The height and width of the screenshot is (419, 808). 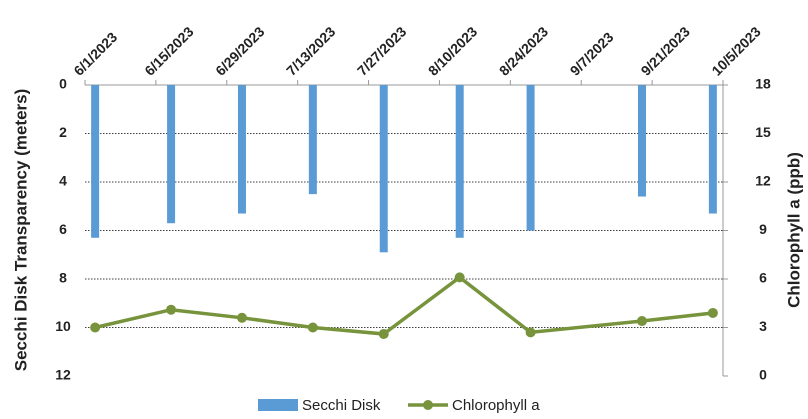 I want to click on x-tick-label: 9/21/2023, so click(x=666, y=51).